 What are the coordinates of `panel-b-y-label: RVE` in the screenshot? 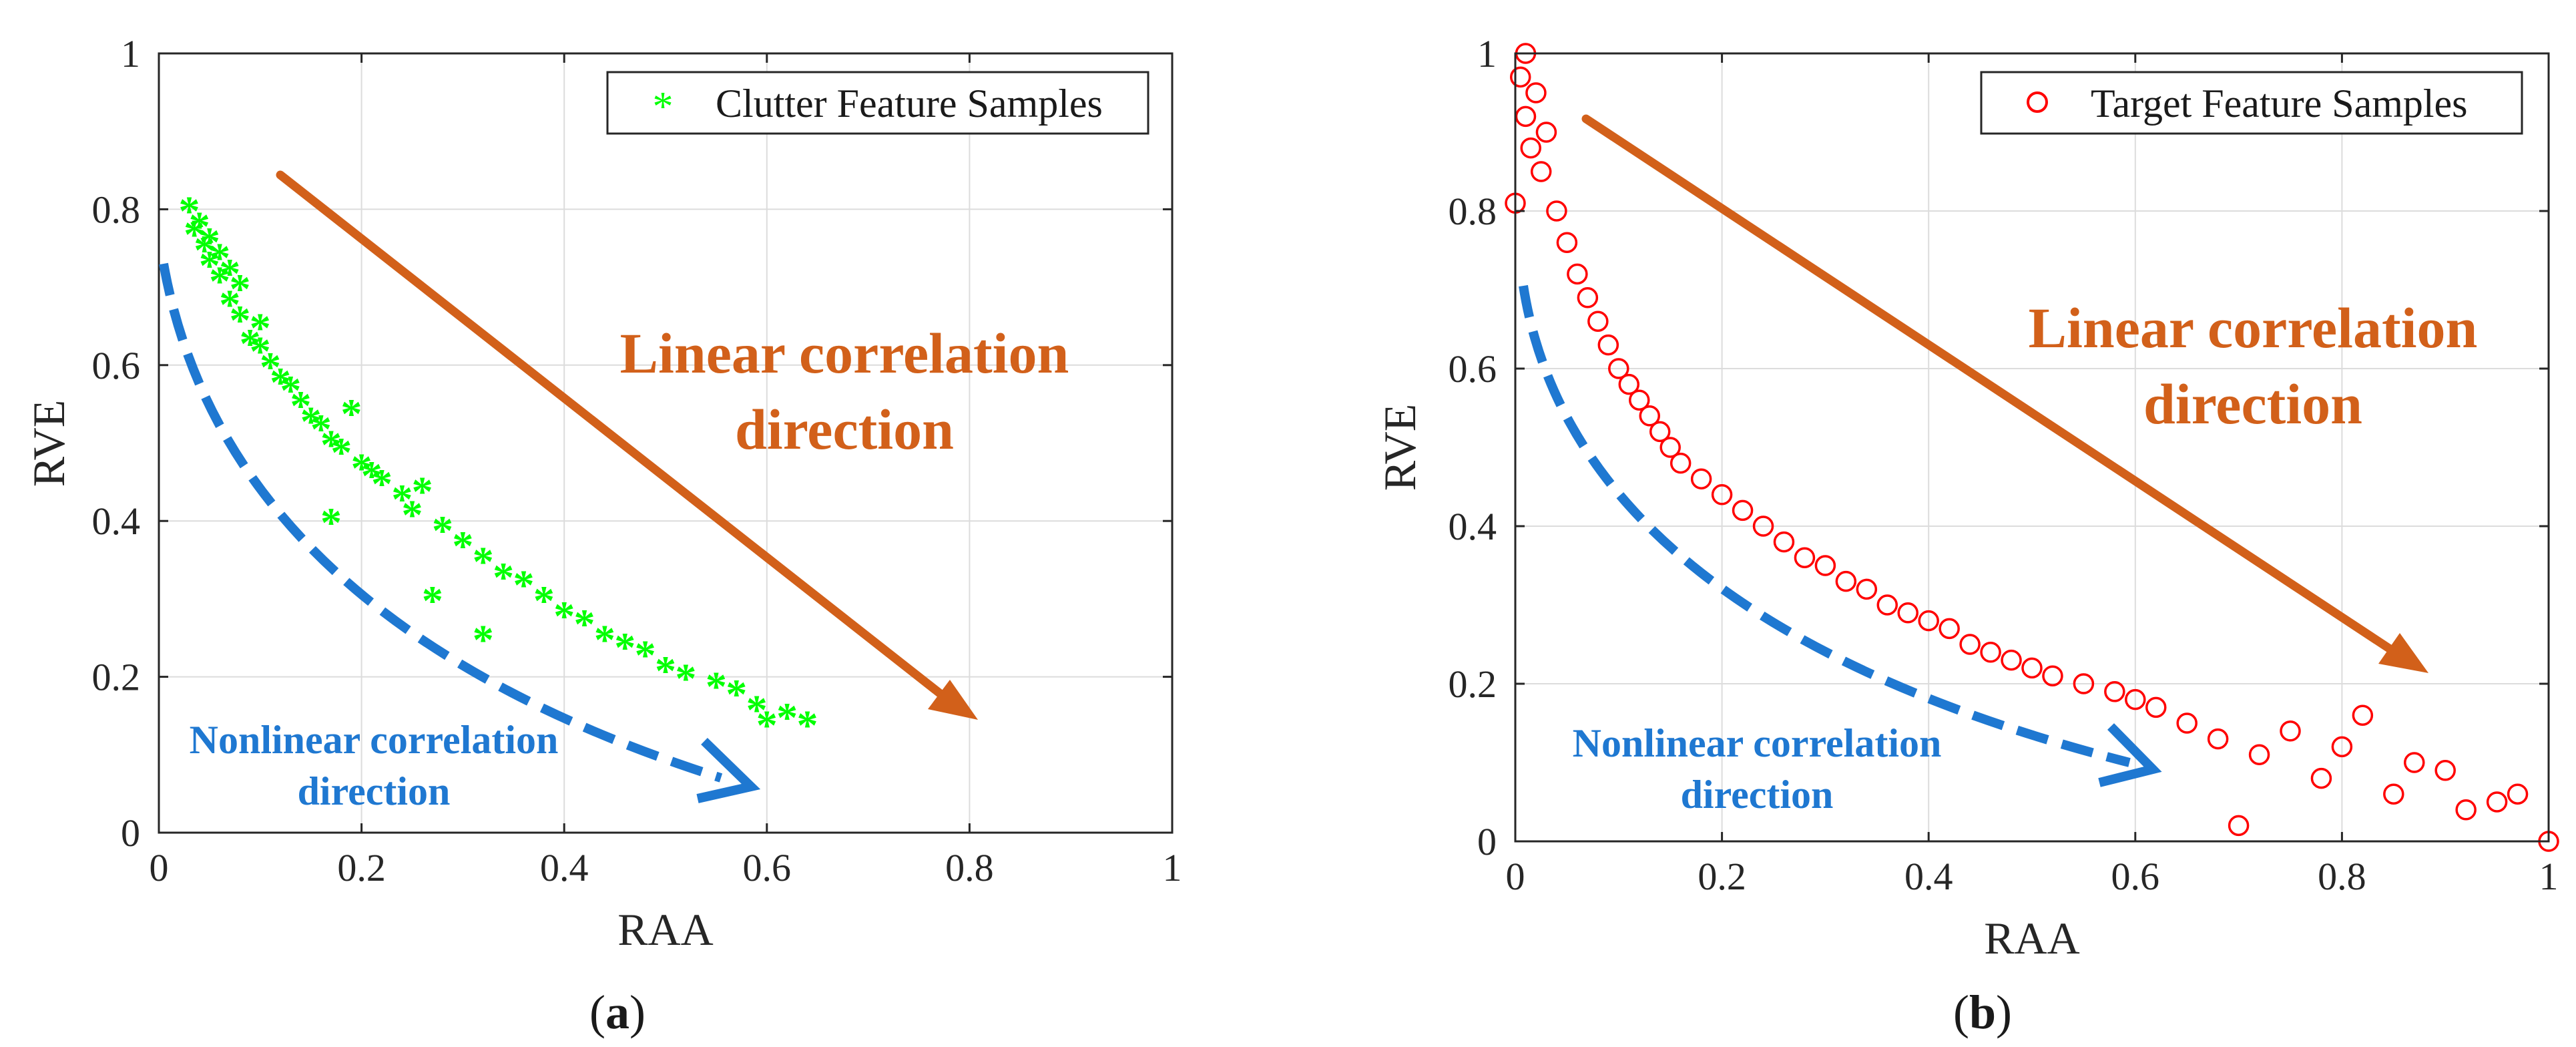 It's located at (1399, 448).